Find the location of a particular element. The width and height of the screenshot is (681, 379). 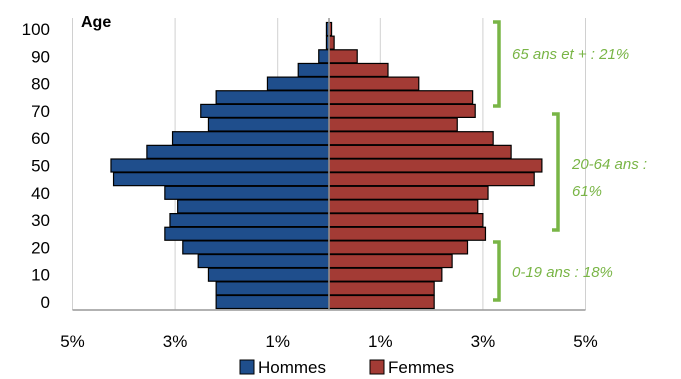

y-tick-label: 30 is located at coordinates (40, 220).